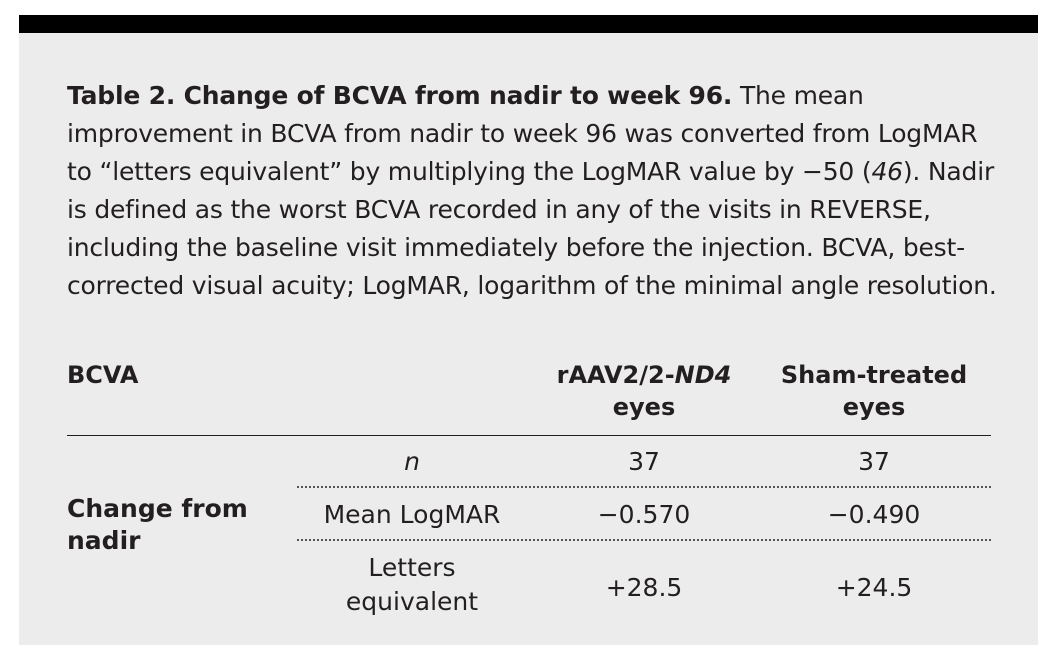 The image size is (1058, 663). Describe the element at coordinates (157, 524) in the screenshot. I see `group-label: Change from nadir` at that location.